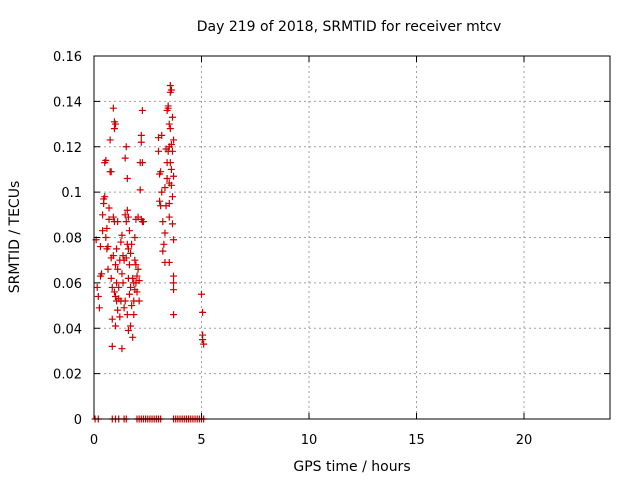 Image resolution: width=640 pixels, height=480 pixels. Describe the element at coordinates (524, 440) in the screenshot. I see `x-tick-label: 20` at that location.